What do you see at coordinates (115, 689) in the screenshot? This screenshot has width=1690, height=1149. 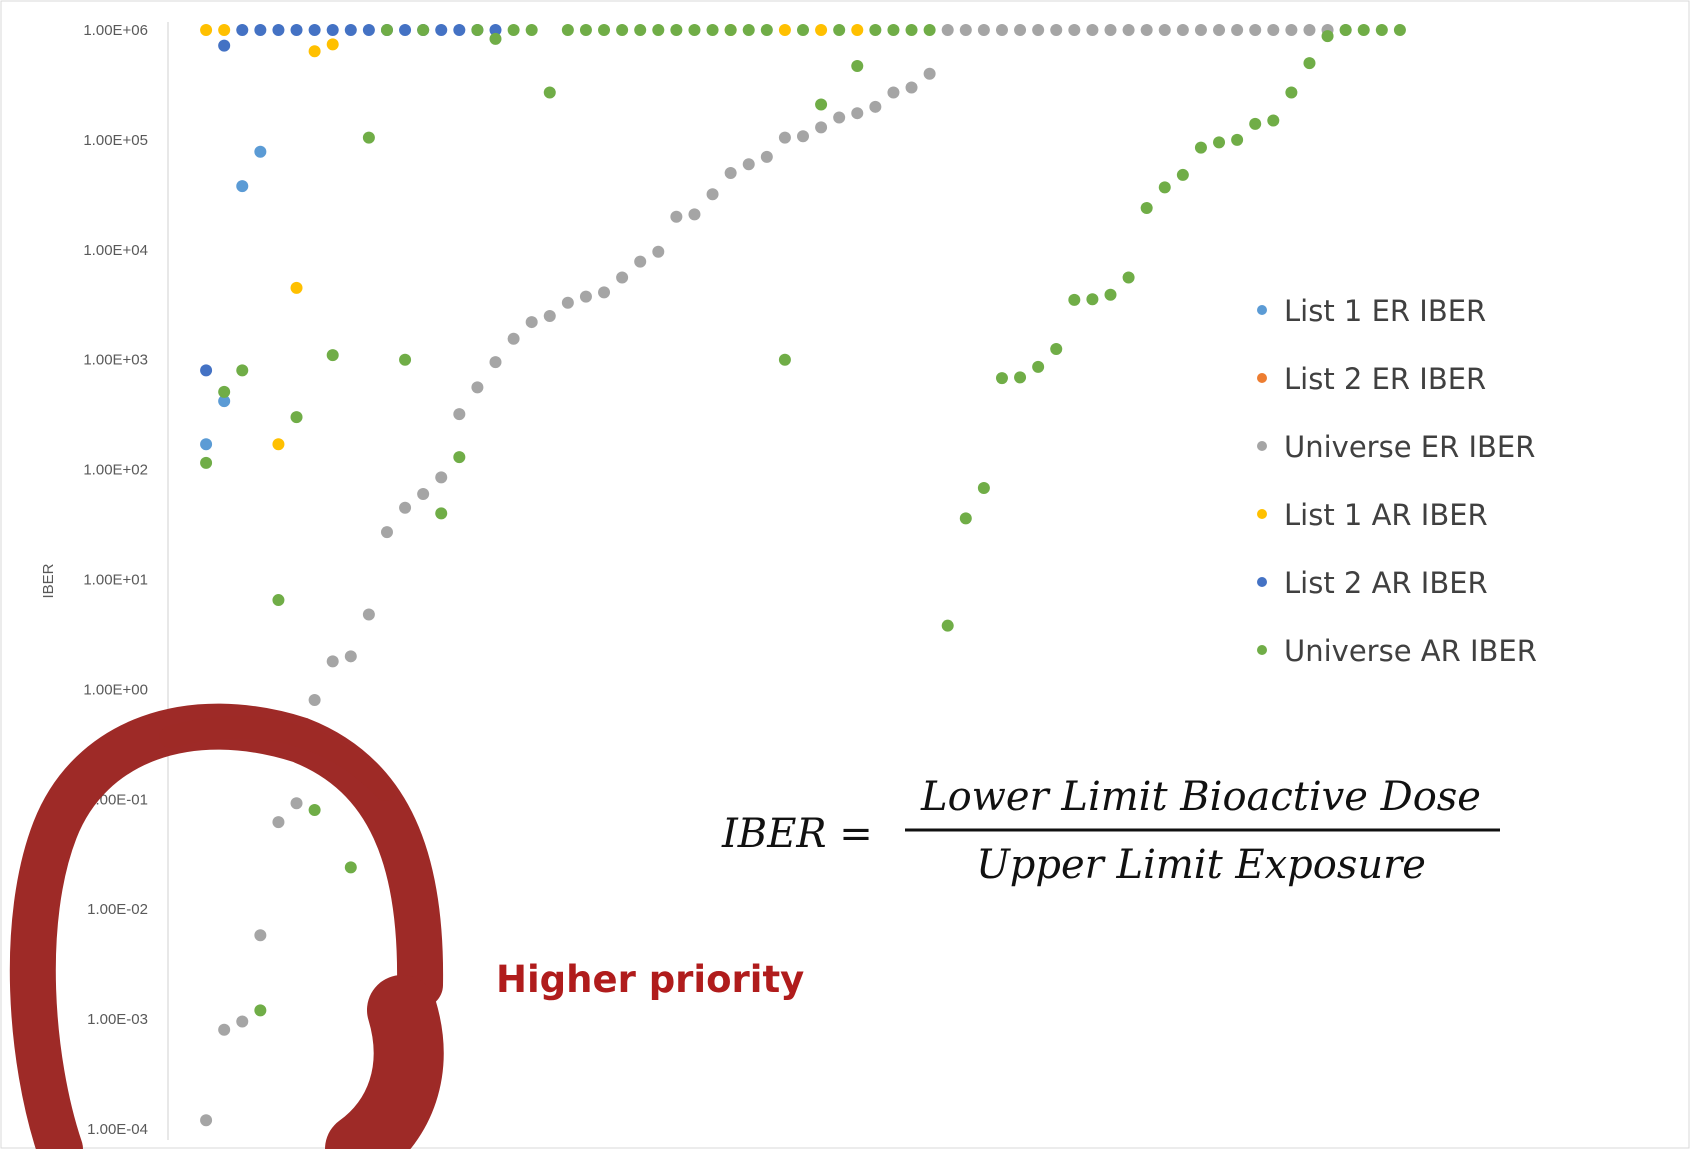 I see `y-tick-label: 1.00E+00` at bounding box center [115, 689].